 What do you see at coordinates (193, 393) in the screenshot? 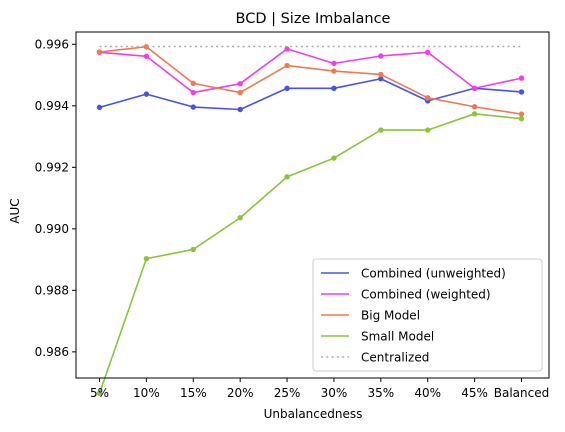
I see `x-tick-label: 15%` at bounding box center [193, 393].